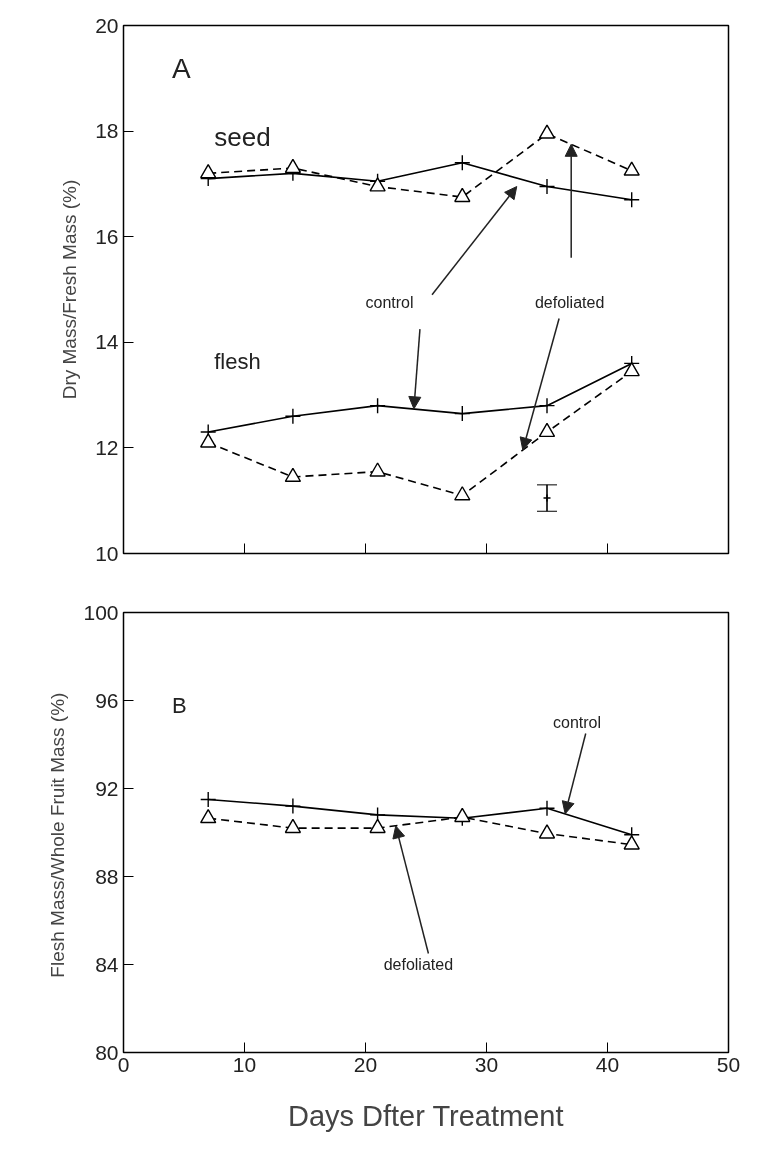  I want to click on y-tick-label: 18, so click(107, 131).